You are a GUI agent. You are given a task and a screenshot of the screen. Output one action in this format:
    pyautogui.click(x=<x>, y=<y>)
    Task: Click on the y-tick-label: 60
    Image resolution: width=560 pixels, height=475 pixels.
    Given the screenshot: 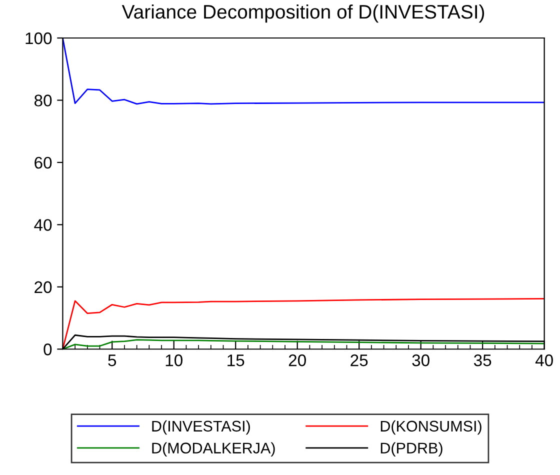 What is the action you would take?
    pyautogui.click(x=43, y=162)
    